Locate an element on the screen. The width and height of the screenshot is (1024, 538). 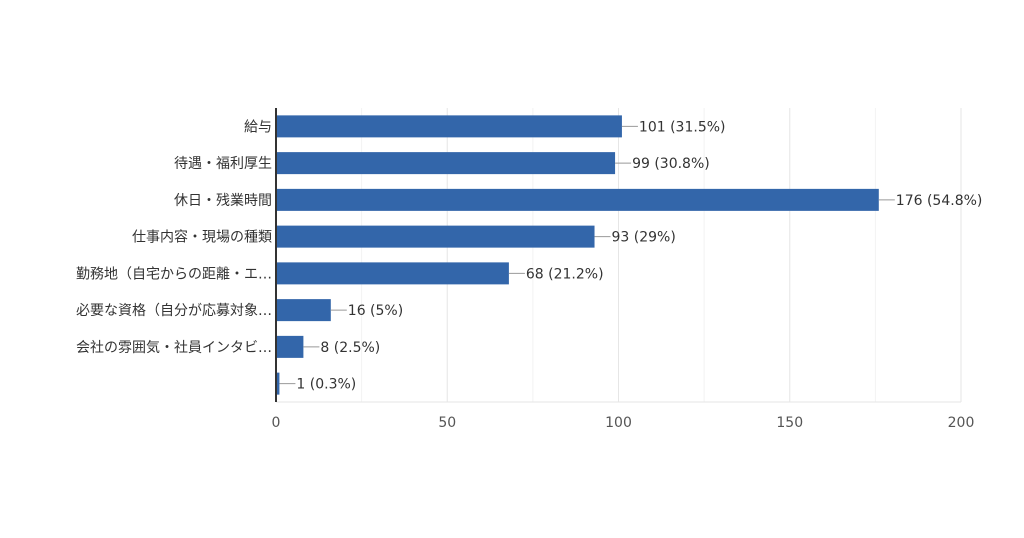
x-tick-label: 0 is located at coordinates (276, 423).